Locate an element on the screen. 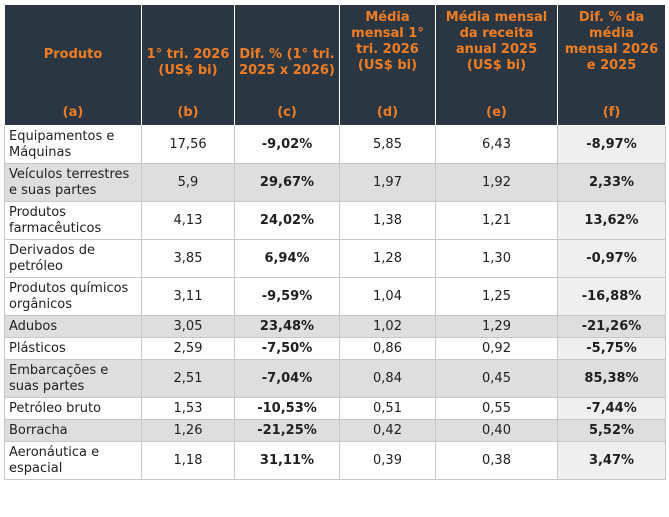 The height and width of the screenshot is (517, 669). cell-produto: Petróleo bruto is located at coordinates (73, 408).